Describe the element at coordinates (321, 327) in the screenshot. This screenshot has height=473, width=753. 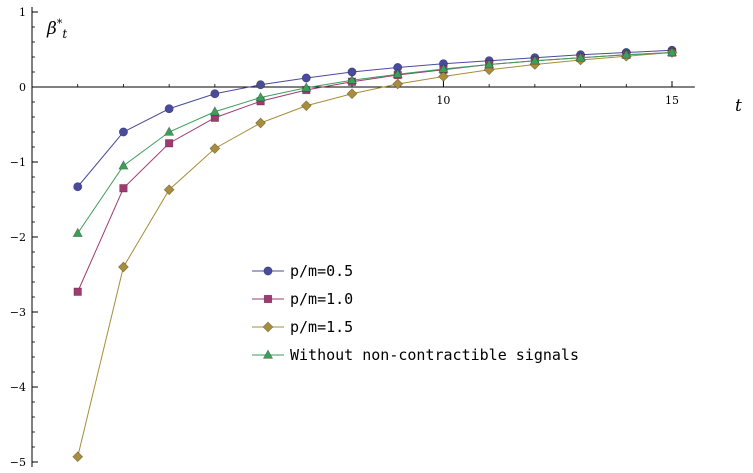
I see `legend-label: p/m=1.5` at that location.